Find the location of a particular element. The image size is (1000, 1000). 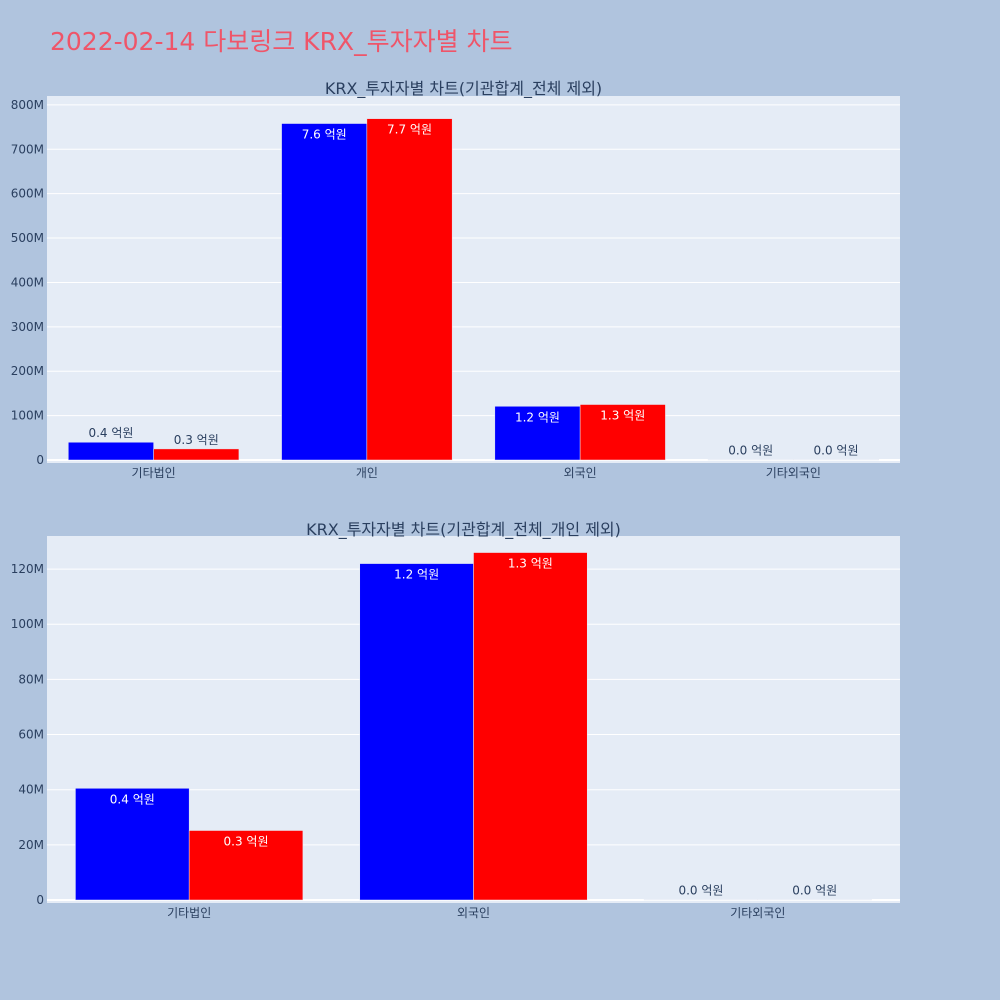

y-tick-label: 300M is located at coordinates (27, 327).